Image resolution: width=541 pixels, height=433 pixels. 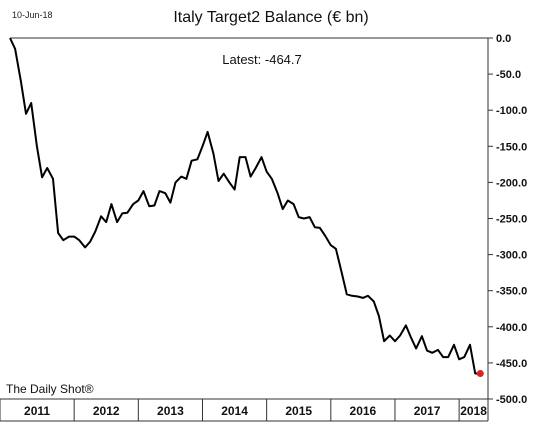 I want to click on x-tick-label: 2011, so click(x=37, y=411).